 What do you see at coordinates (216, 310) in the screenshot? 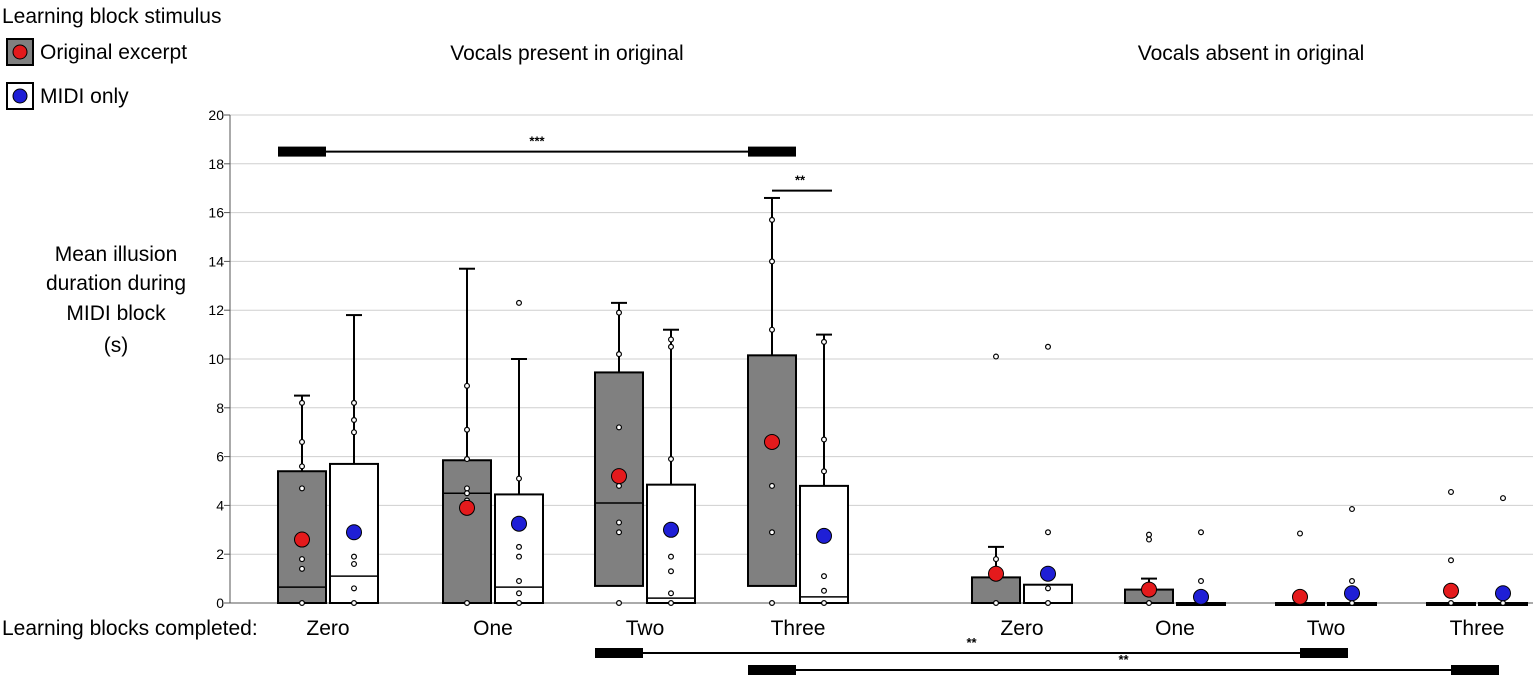
I see `y-tick-label: 12` at bounding box center [216, 310].